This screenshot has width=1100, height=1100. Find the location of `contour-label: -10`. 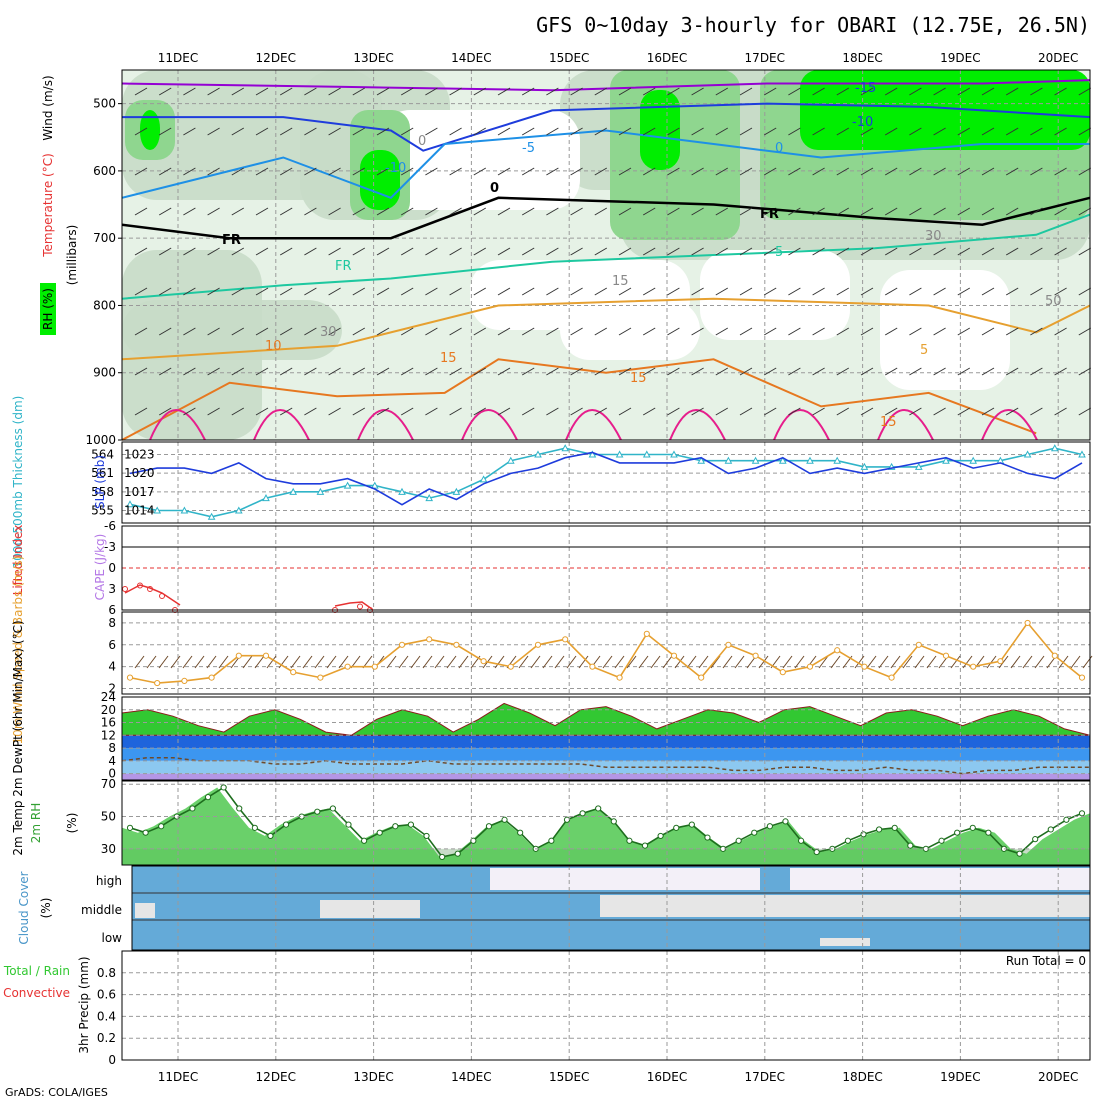

contour-label: -10 is located at coordinates (862, 122).